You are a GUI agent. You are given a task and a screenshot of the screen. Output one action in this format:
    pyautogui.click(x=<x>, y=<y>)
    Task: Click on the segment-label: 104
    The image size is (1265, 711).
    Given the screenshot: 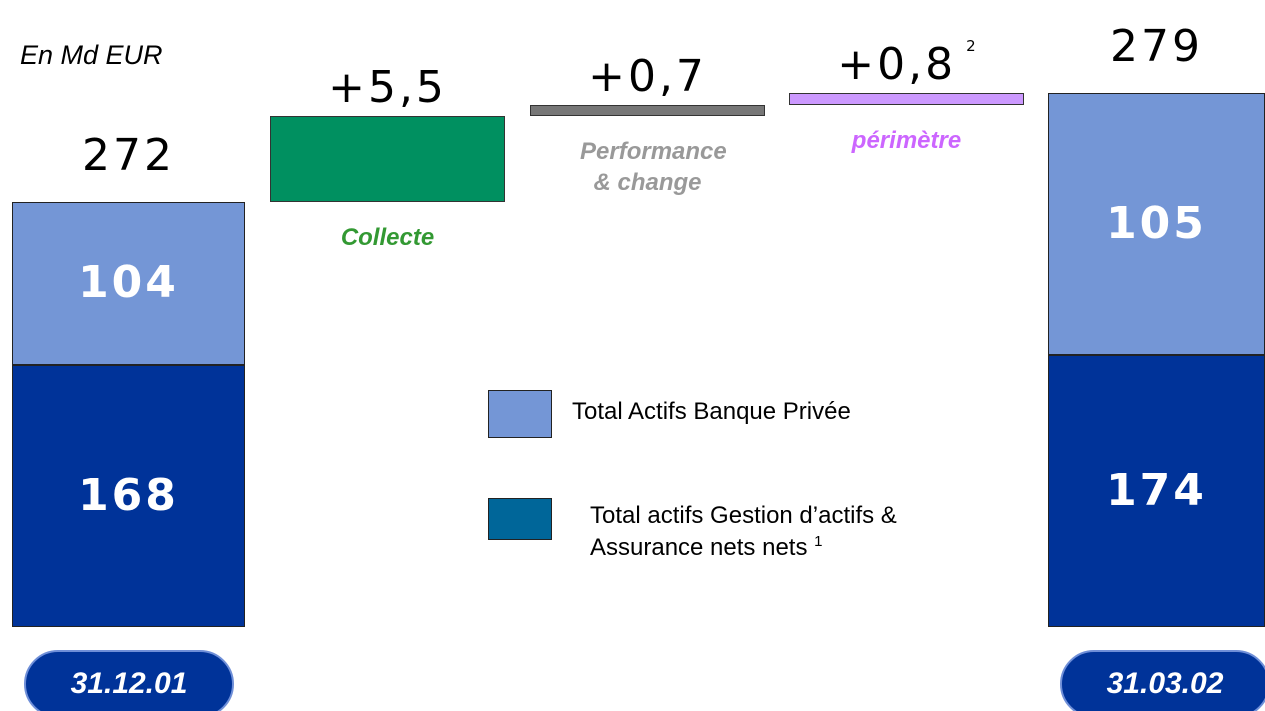 What is the action you would take?
    pyautogui.click(x=128, y=283)
    